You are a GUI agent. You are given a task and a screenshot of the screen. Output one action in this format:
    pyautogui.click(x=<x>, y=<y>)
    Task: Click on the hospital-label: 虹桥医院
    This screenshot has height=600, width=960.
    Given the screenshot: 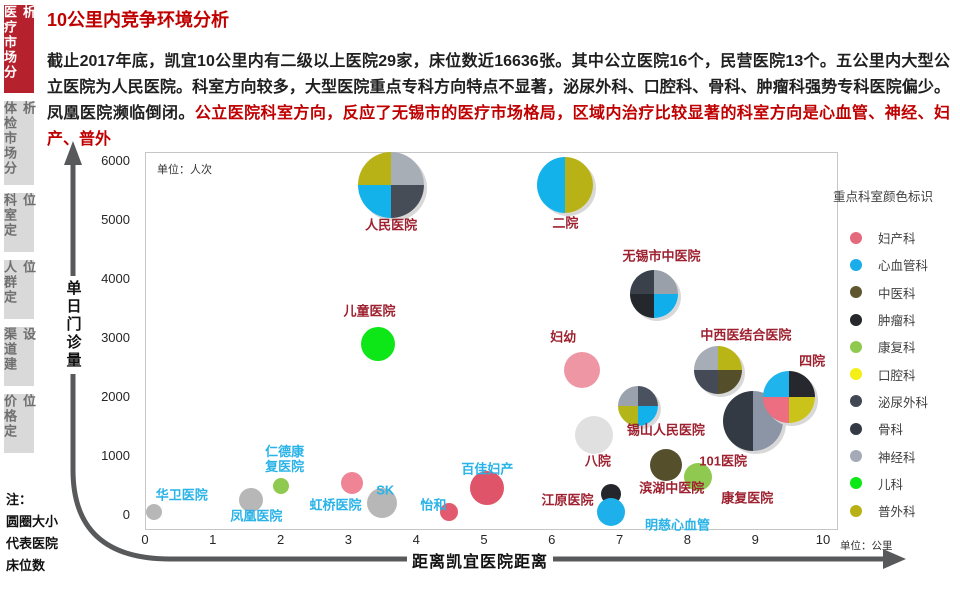 What is the action you would take?
    pyautogui.click(x=335, y=505)
    